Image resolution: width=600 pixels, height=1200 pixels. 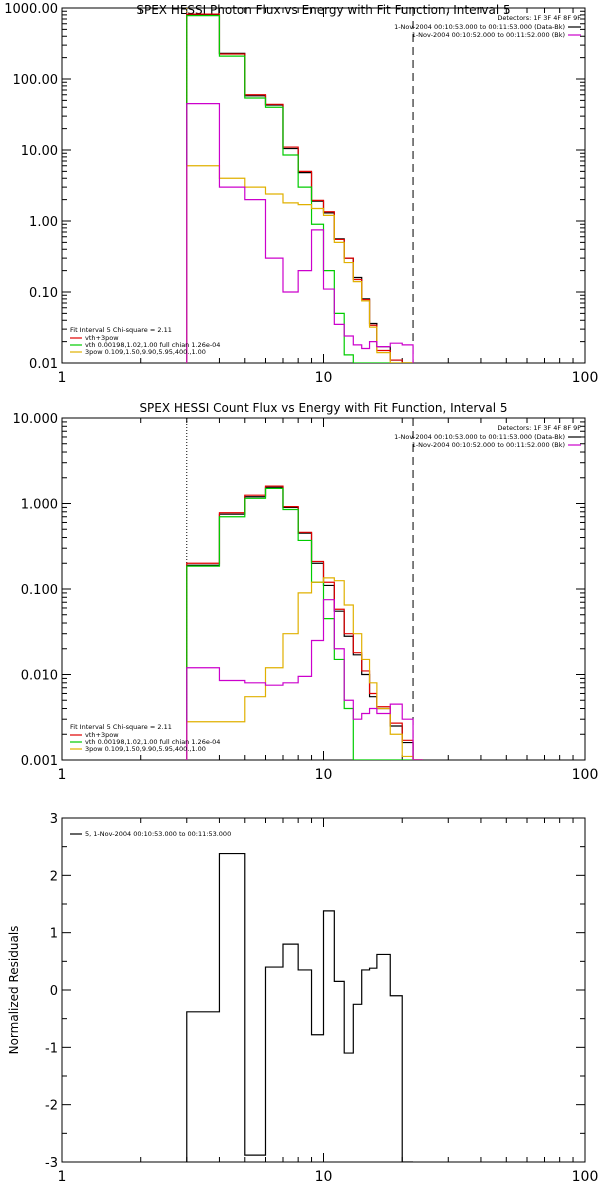 I want to click on panel1-x-tick-label: 10, so click(x=324, y=378).